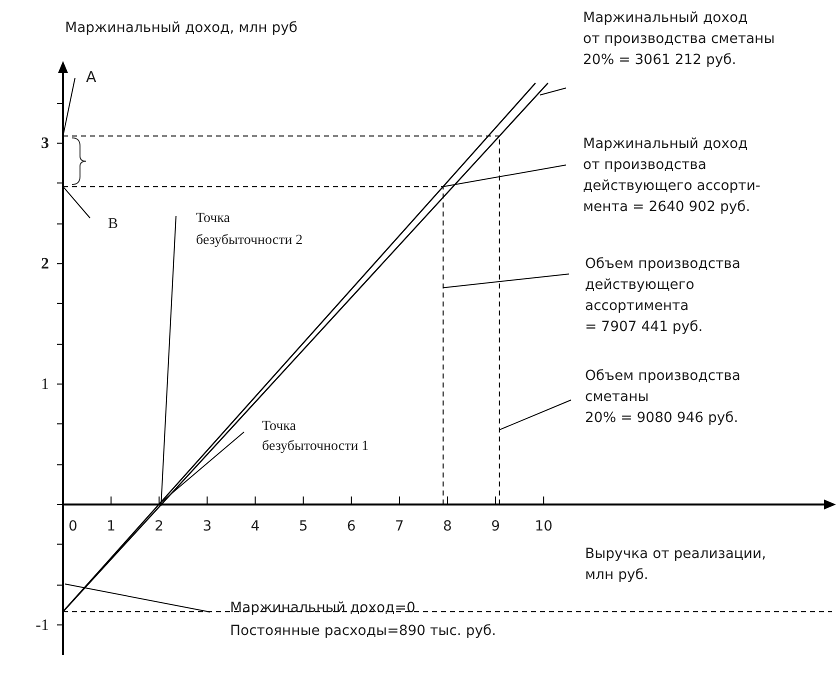  I want to click on annotation: A, so click(91, 77).